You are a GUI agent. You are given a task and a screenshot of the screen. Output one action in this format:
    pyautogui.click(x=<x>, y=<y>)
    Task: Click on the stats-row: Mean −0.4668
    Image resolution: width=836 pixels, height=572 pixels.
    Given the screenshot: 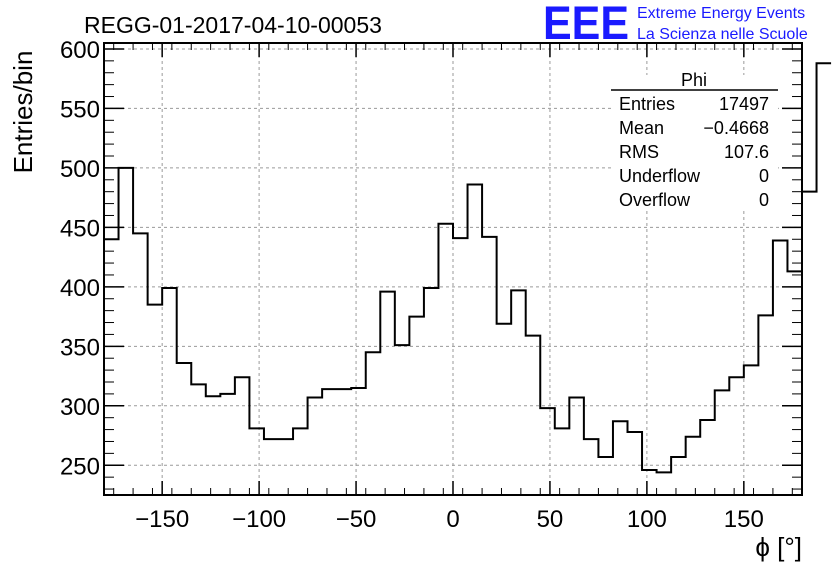 What is the action you would take?
    pyautogui.click(x=694, y=128)
    